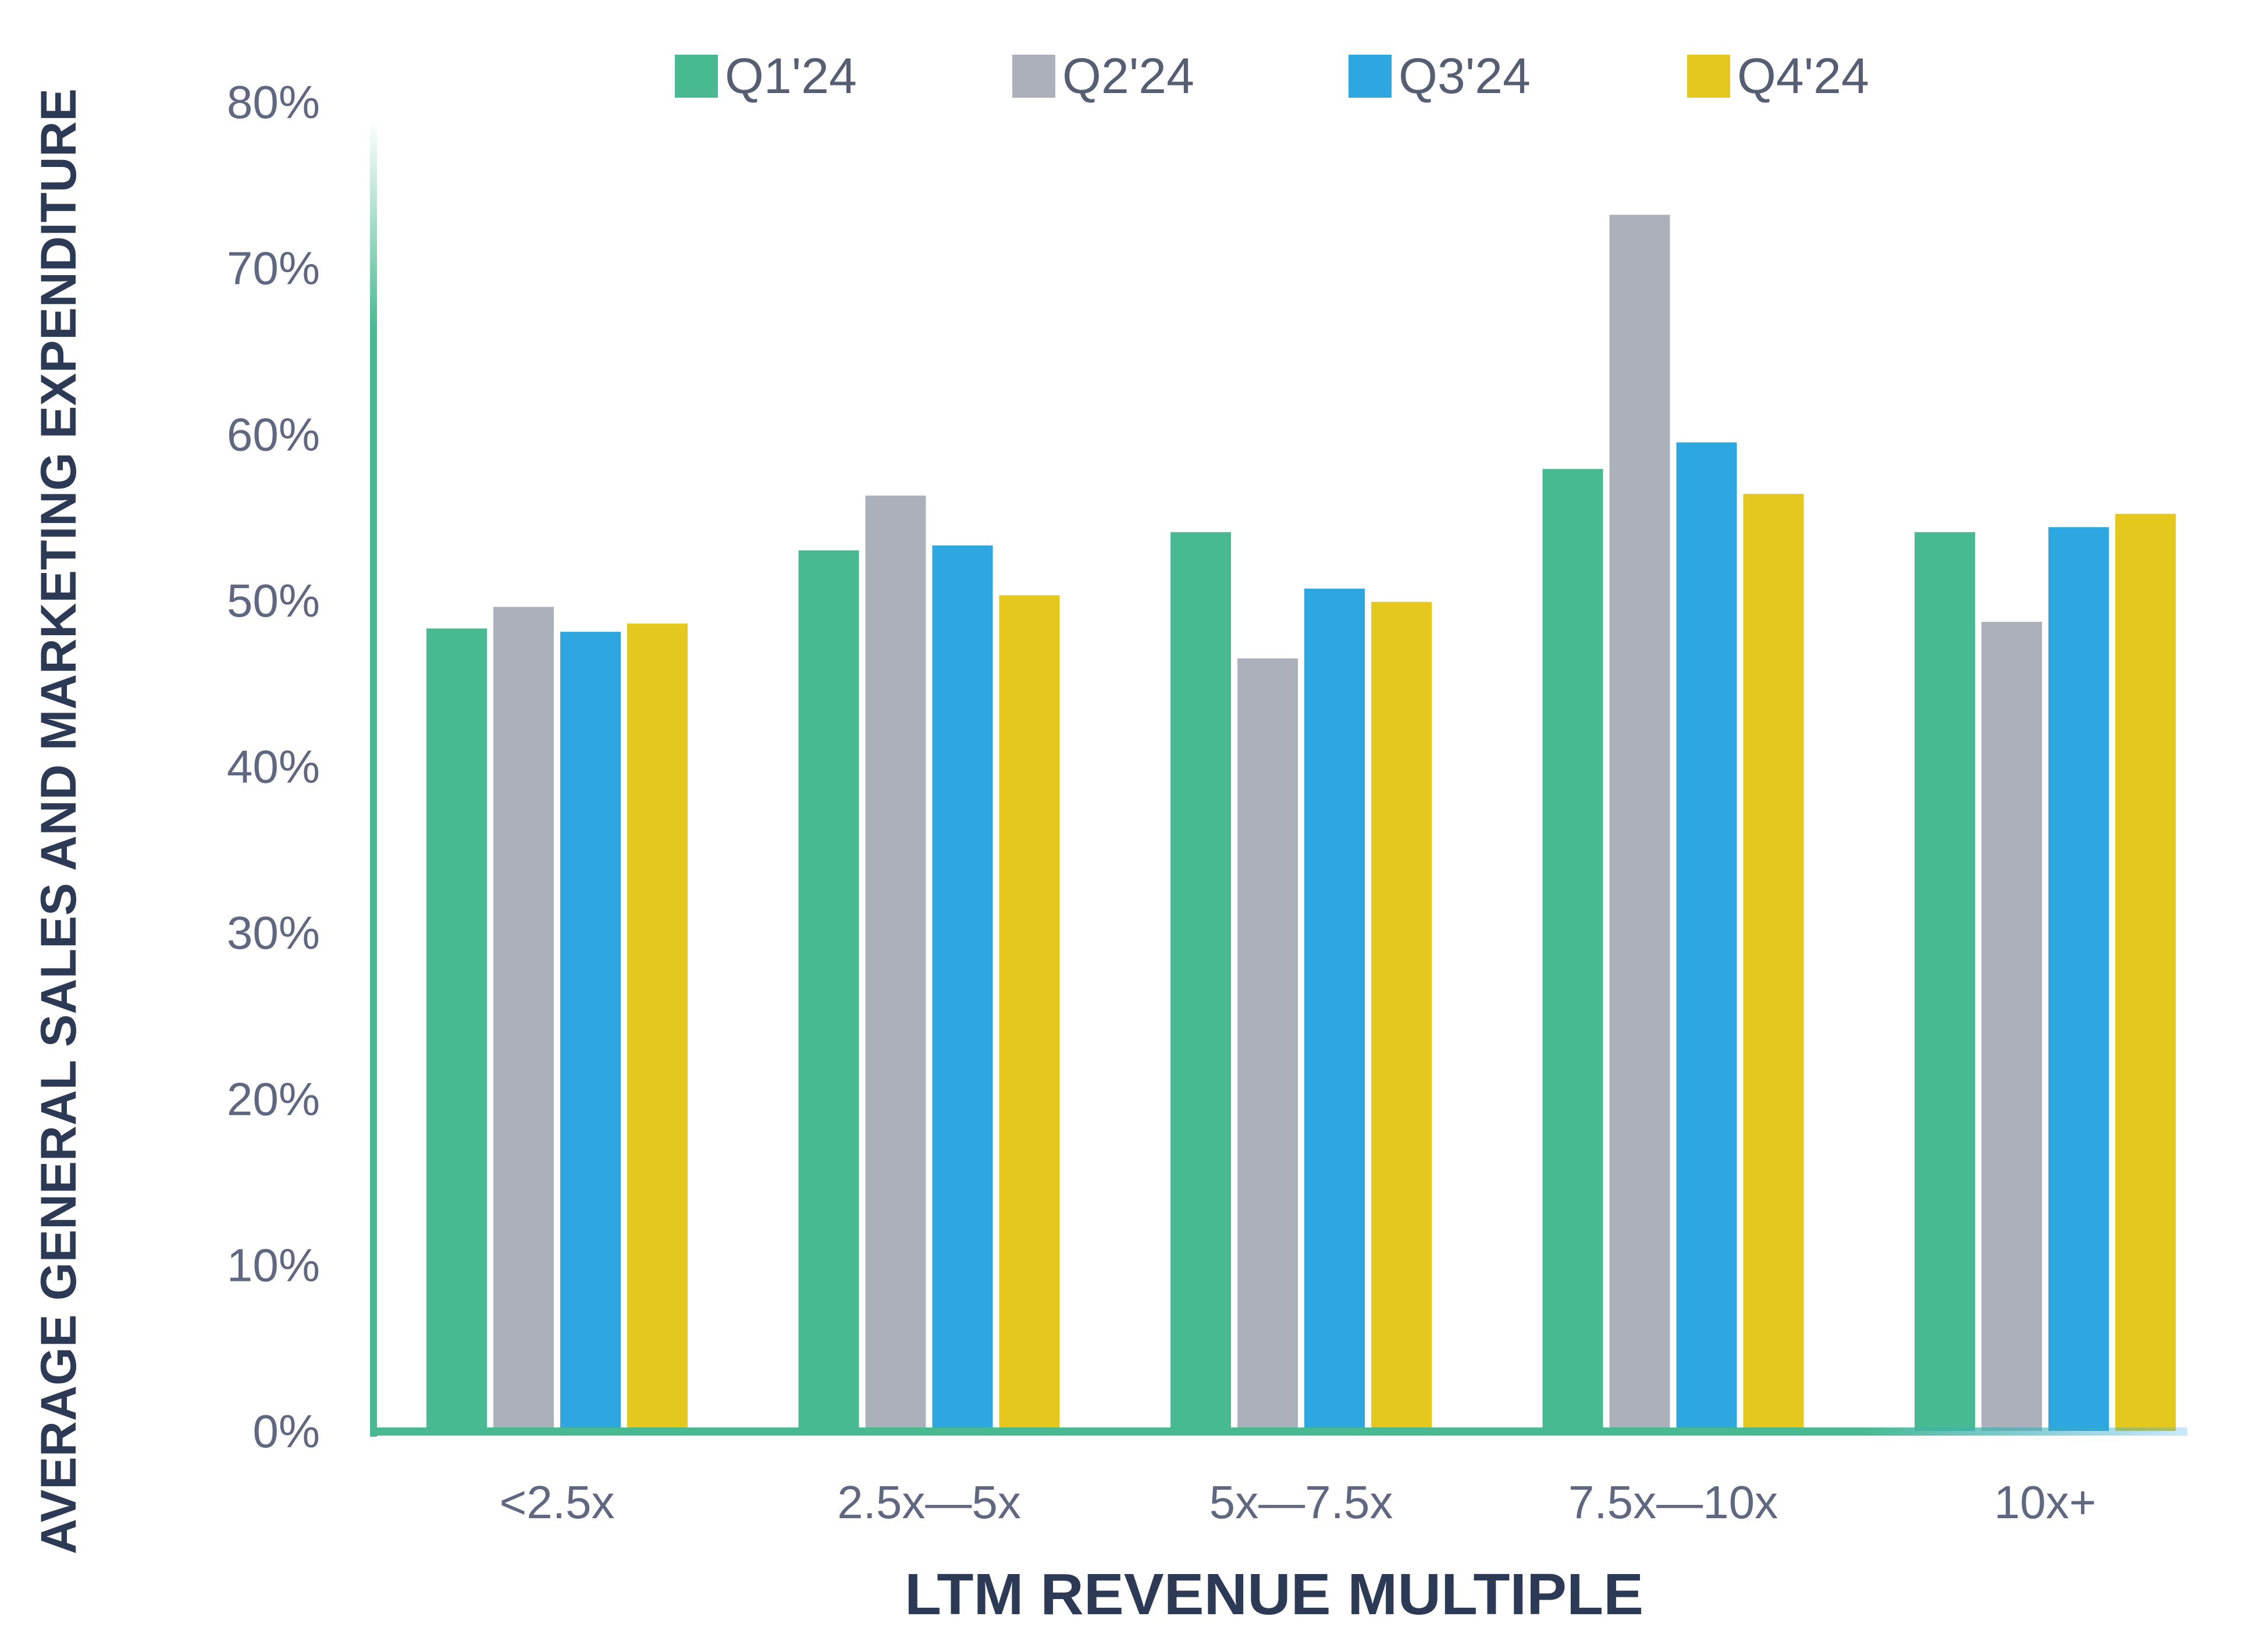  I want to click on legend: Q1'24 Q2'24 Q3'24 Q4'24, so click(1272, 76).